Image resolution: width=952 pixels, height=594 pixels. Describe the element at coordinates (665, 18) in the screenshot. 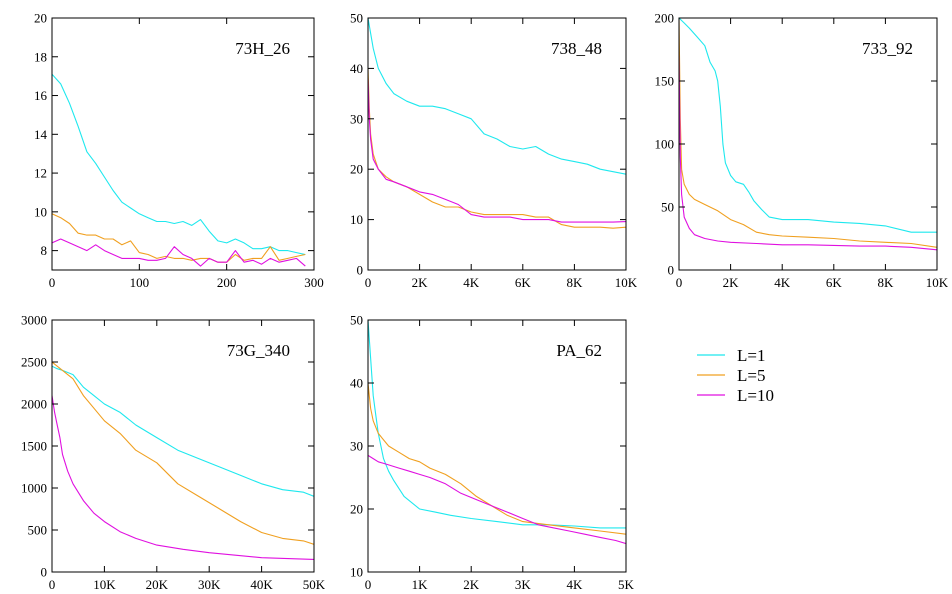

I see `y-tick-label: 200` at that location.